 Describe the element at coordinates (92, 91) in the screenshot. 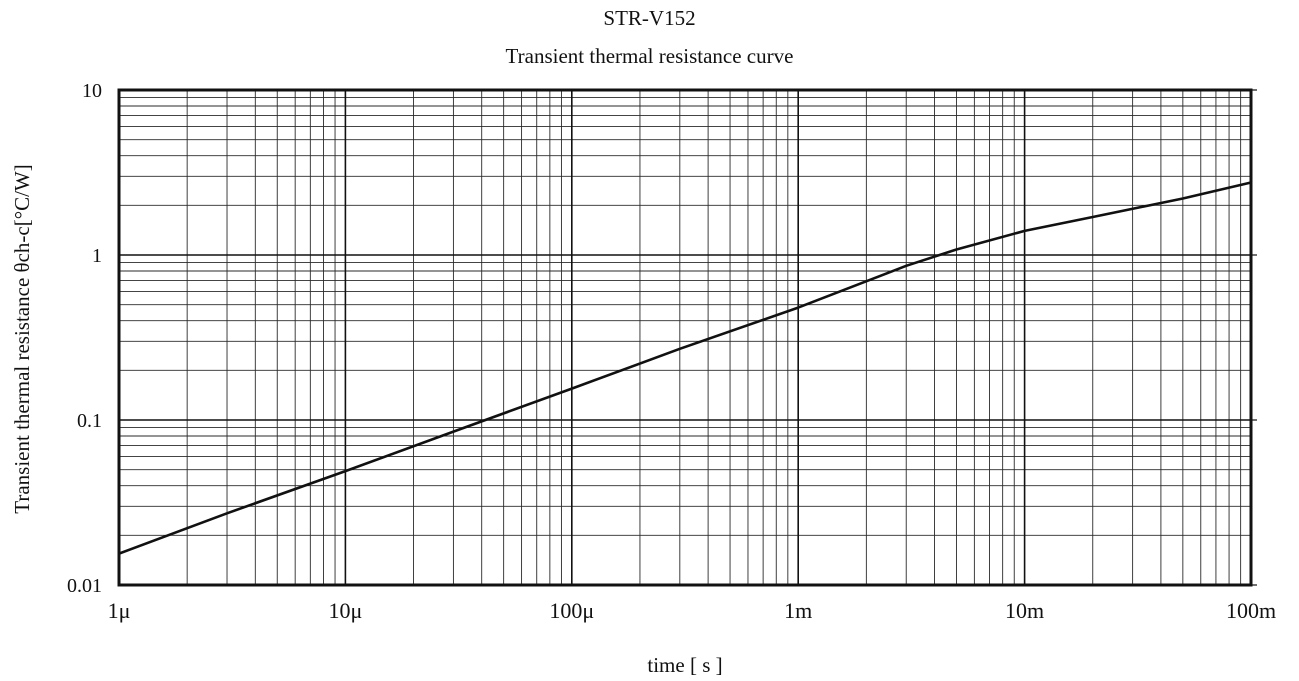

I see `y-tick-label: 10` at that location.